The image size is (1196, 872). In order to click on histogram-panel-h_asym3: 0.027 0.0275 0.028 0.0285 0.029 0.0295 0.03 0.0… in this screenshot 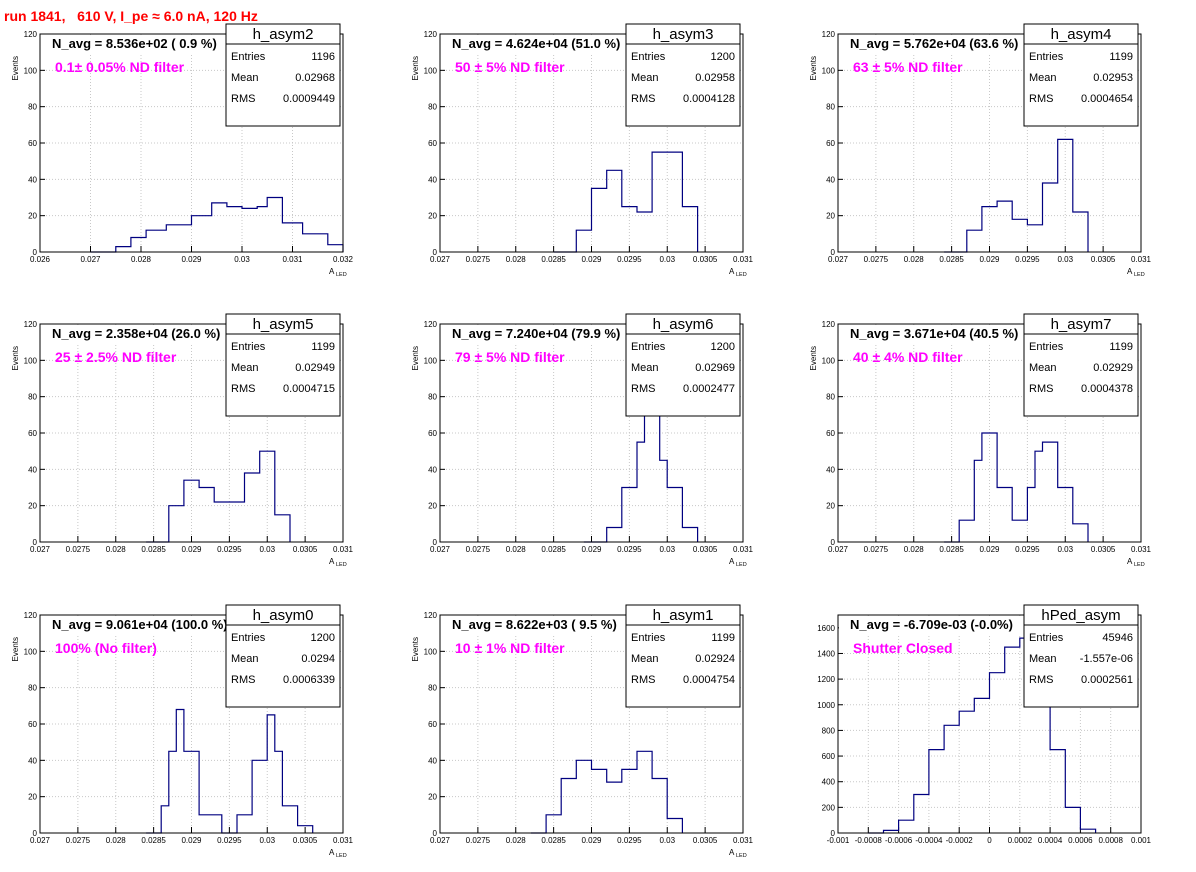, I will do `click(582, 150)`.